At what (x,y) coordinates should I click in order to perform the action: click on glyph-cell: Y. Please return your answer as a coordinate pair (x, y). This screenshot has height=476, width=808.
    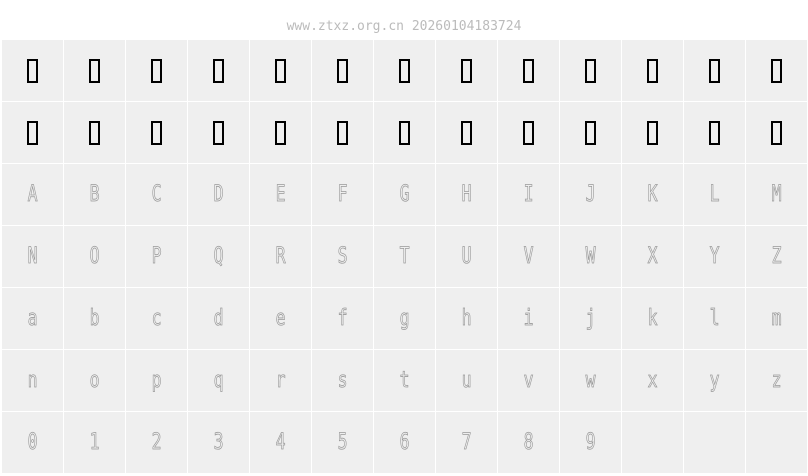
    Looking at the image, I should click on (714, 256).